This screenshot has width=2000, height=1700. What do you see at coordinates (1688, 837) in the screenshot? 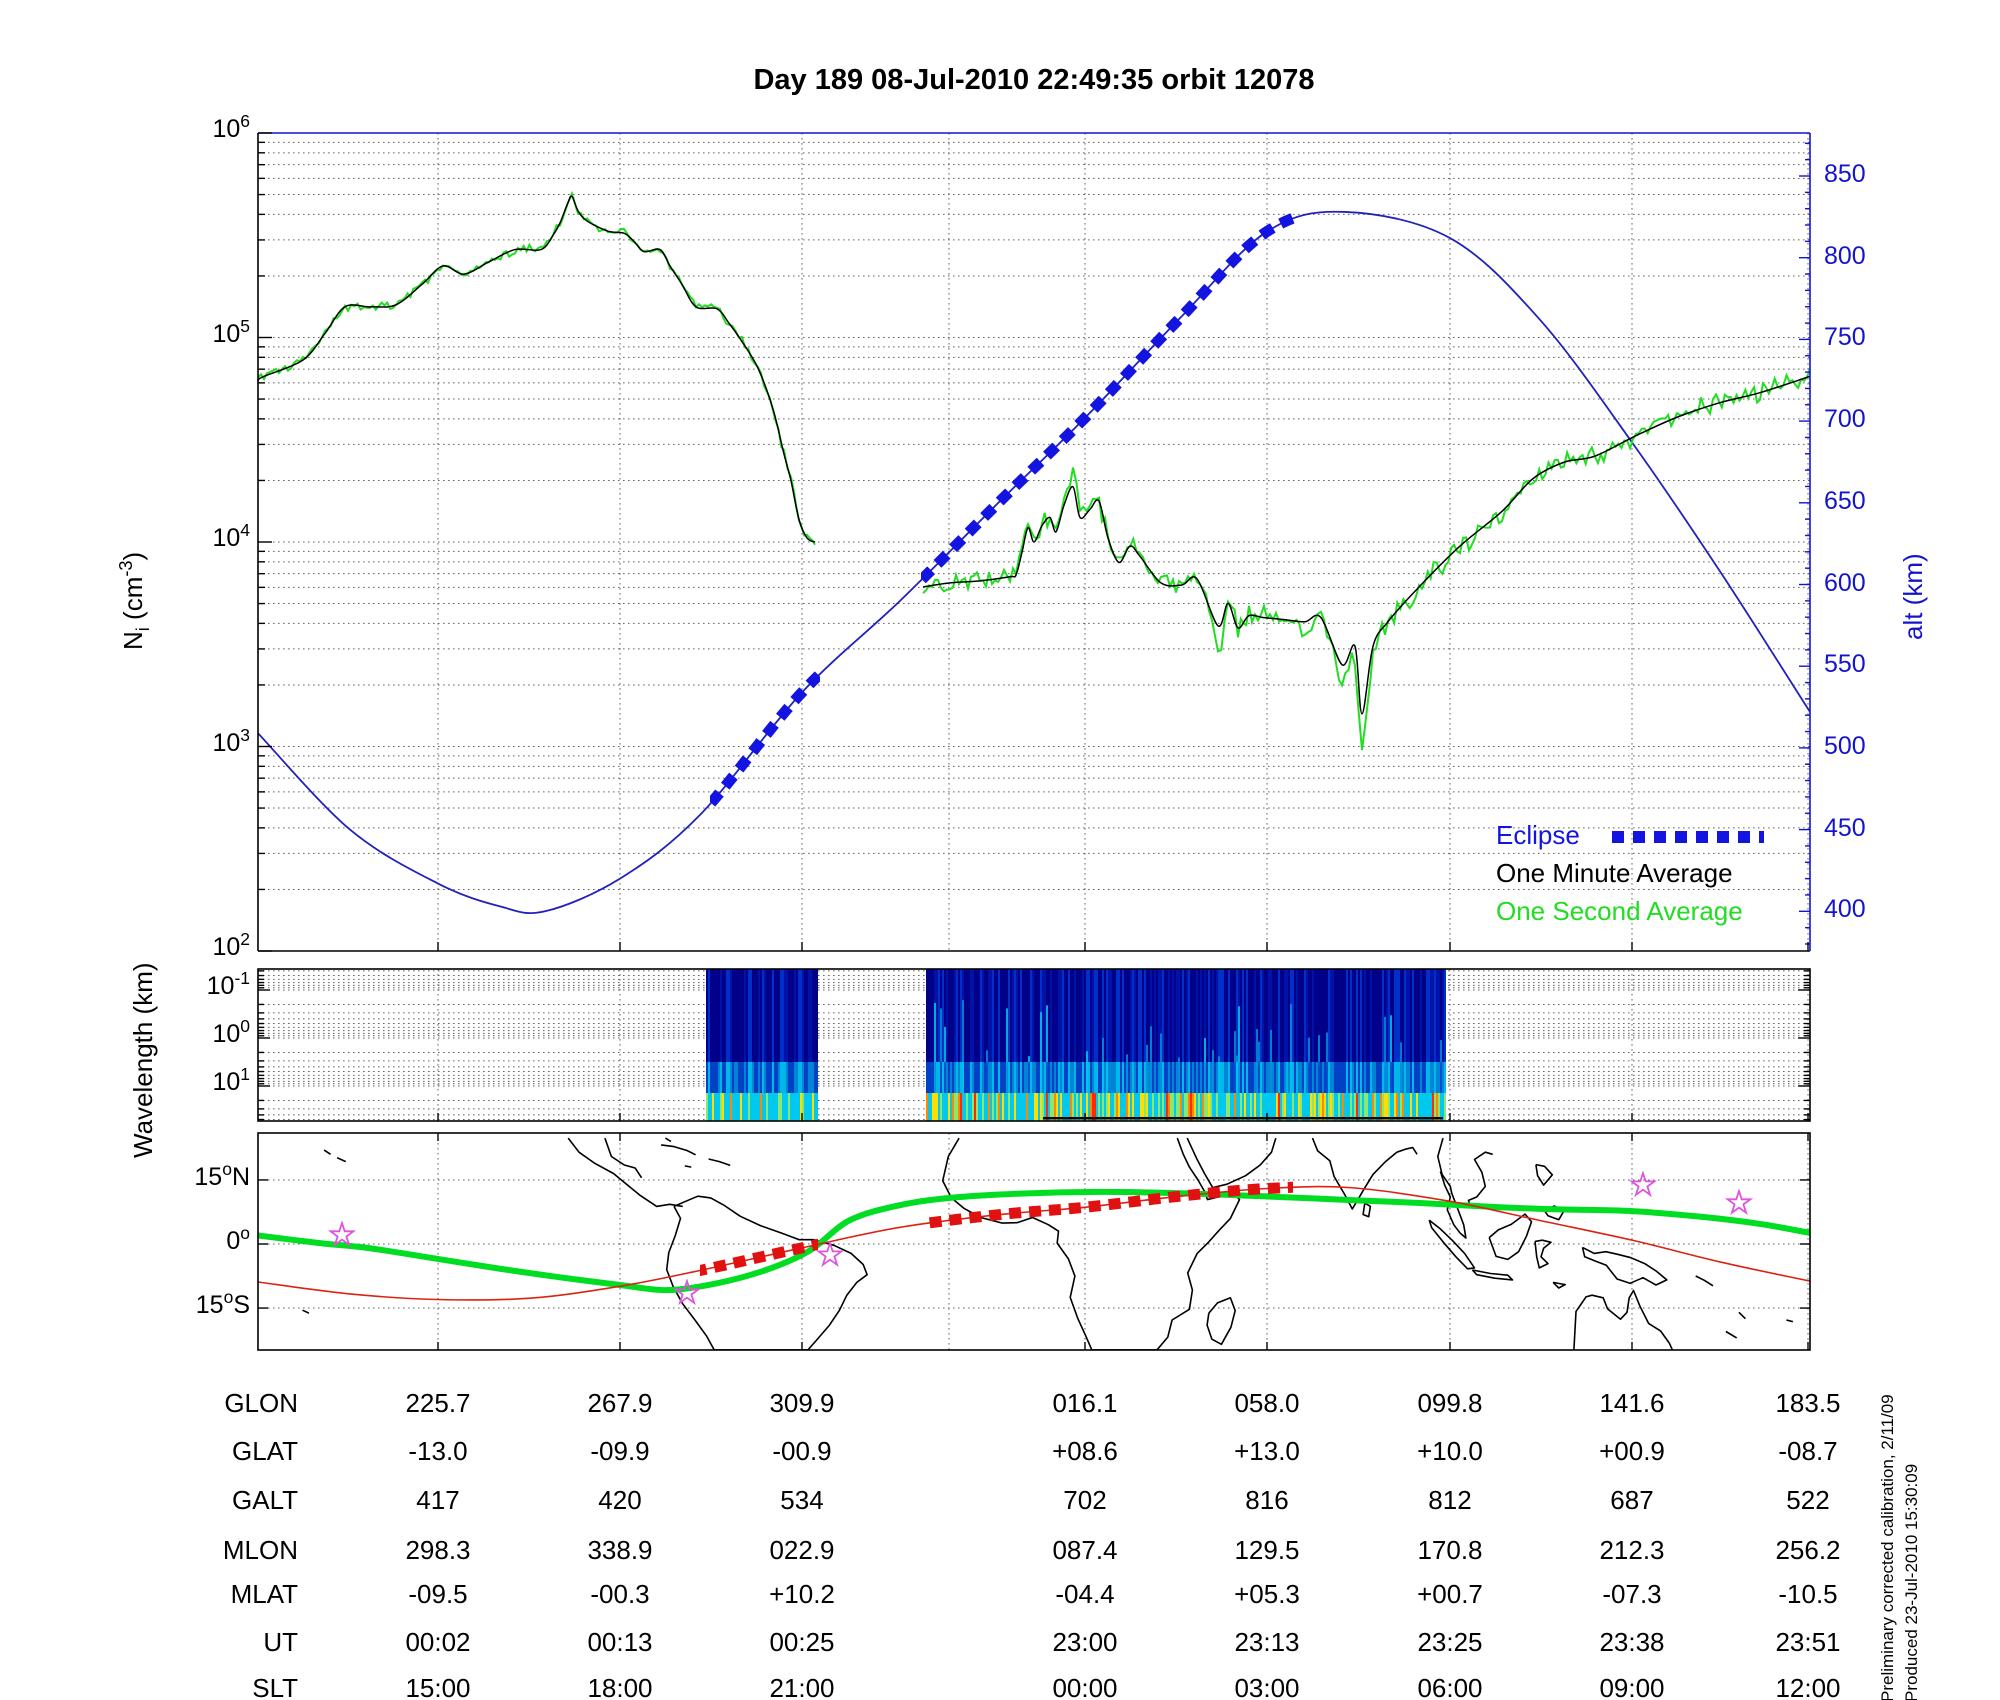
I see `legend-eclipse-dash-sample` at bounding box center [1688, 837].